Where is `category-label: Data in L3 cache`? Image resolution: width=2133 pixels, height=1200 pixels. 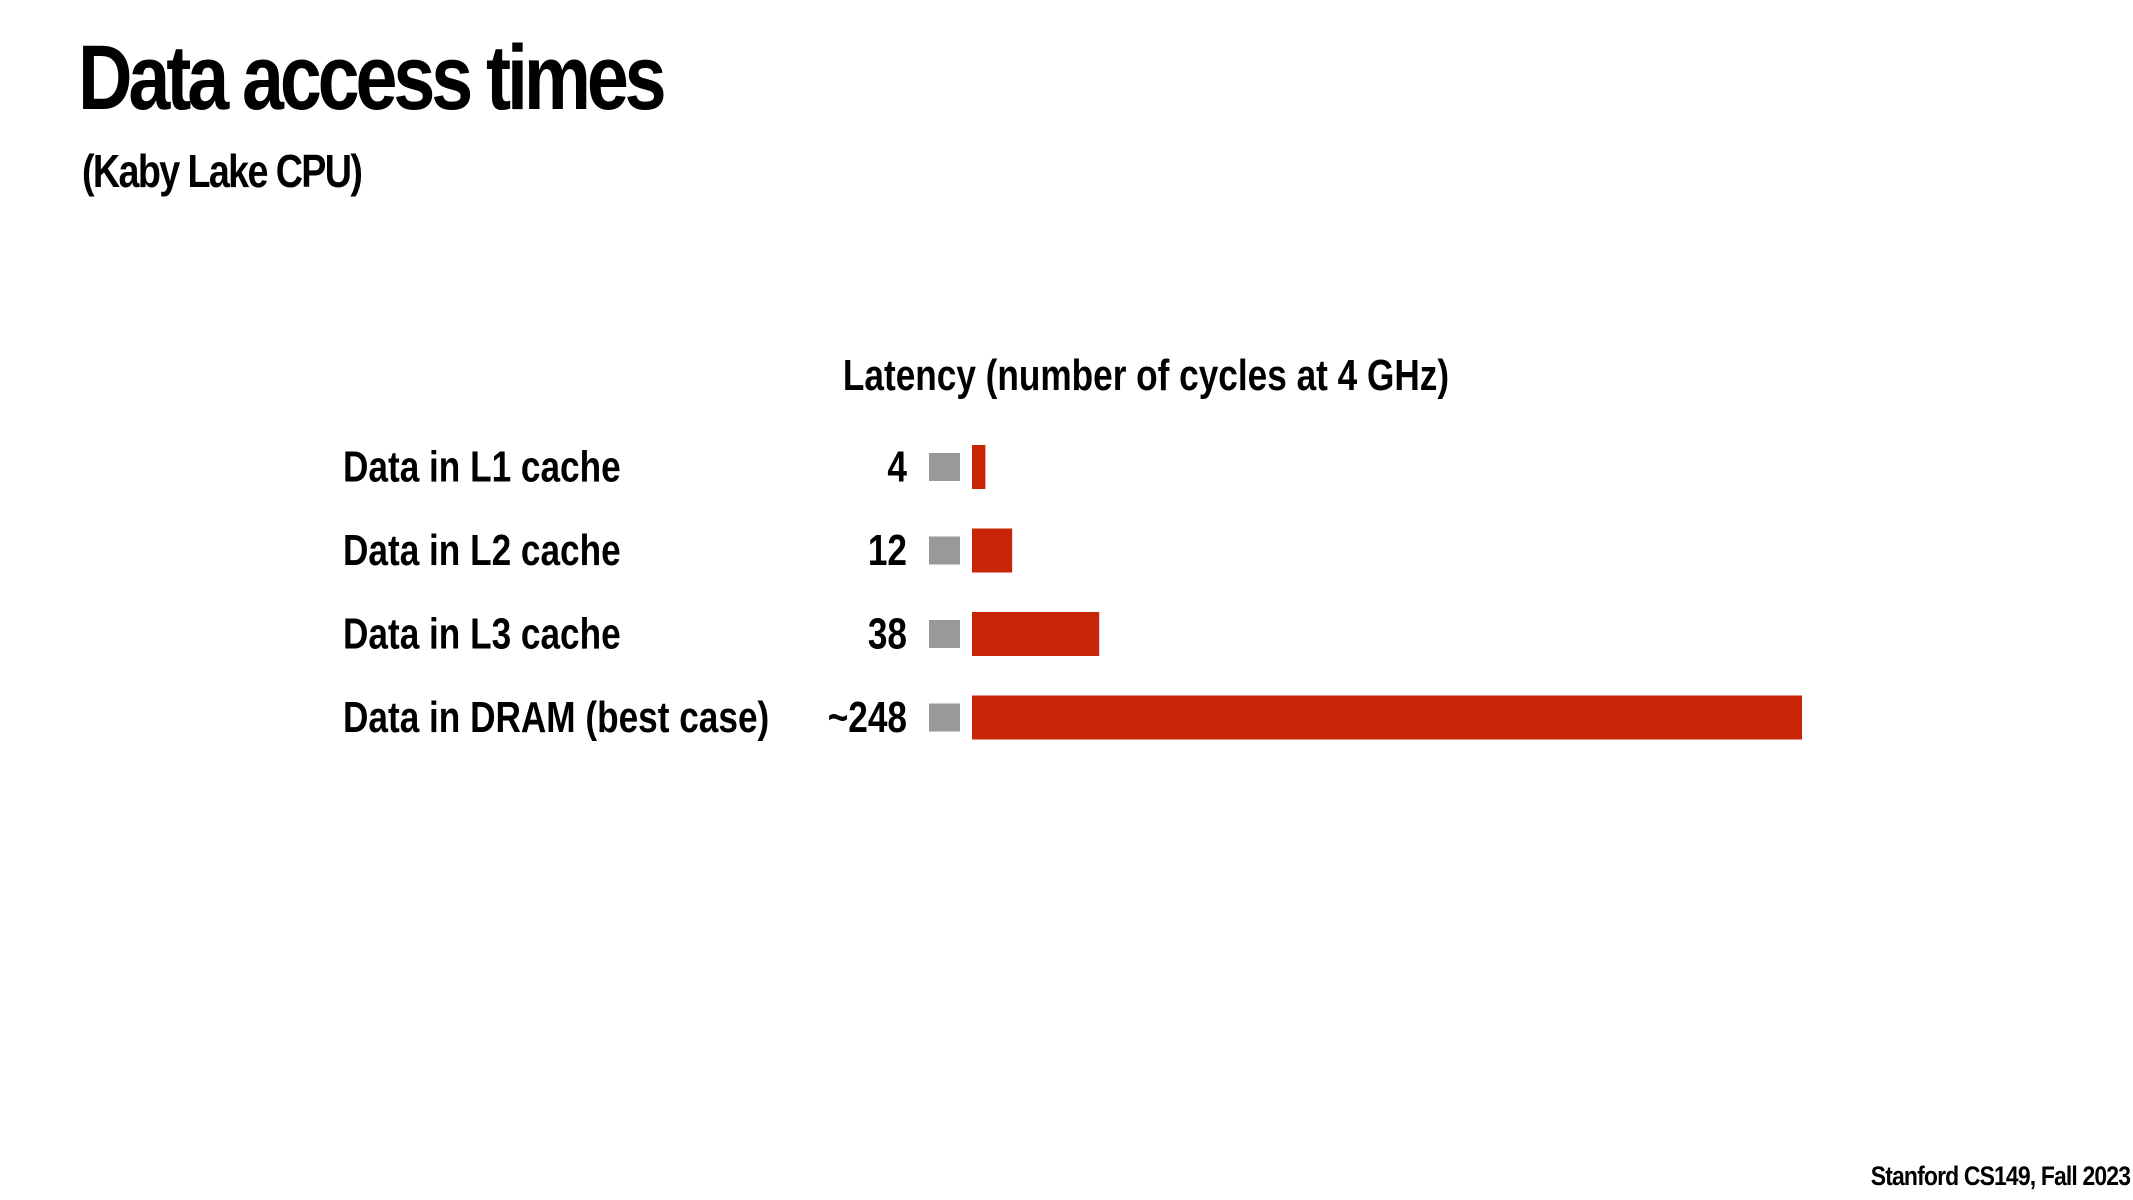
category-label: Data in L3 cache is located at coordinates (482, 634).